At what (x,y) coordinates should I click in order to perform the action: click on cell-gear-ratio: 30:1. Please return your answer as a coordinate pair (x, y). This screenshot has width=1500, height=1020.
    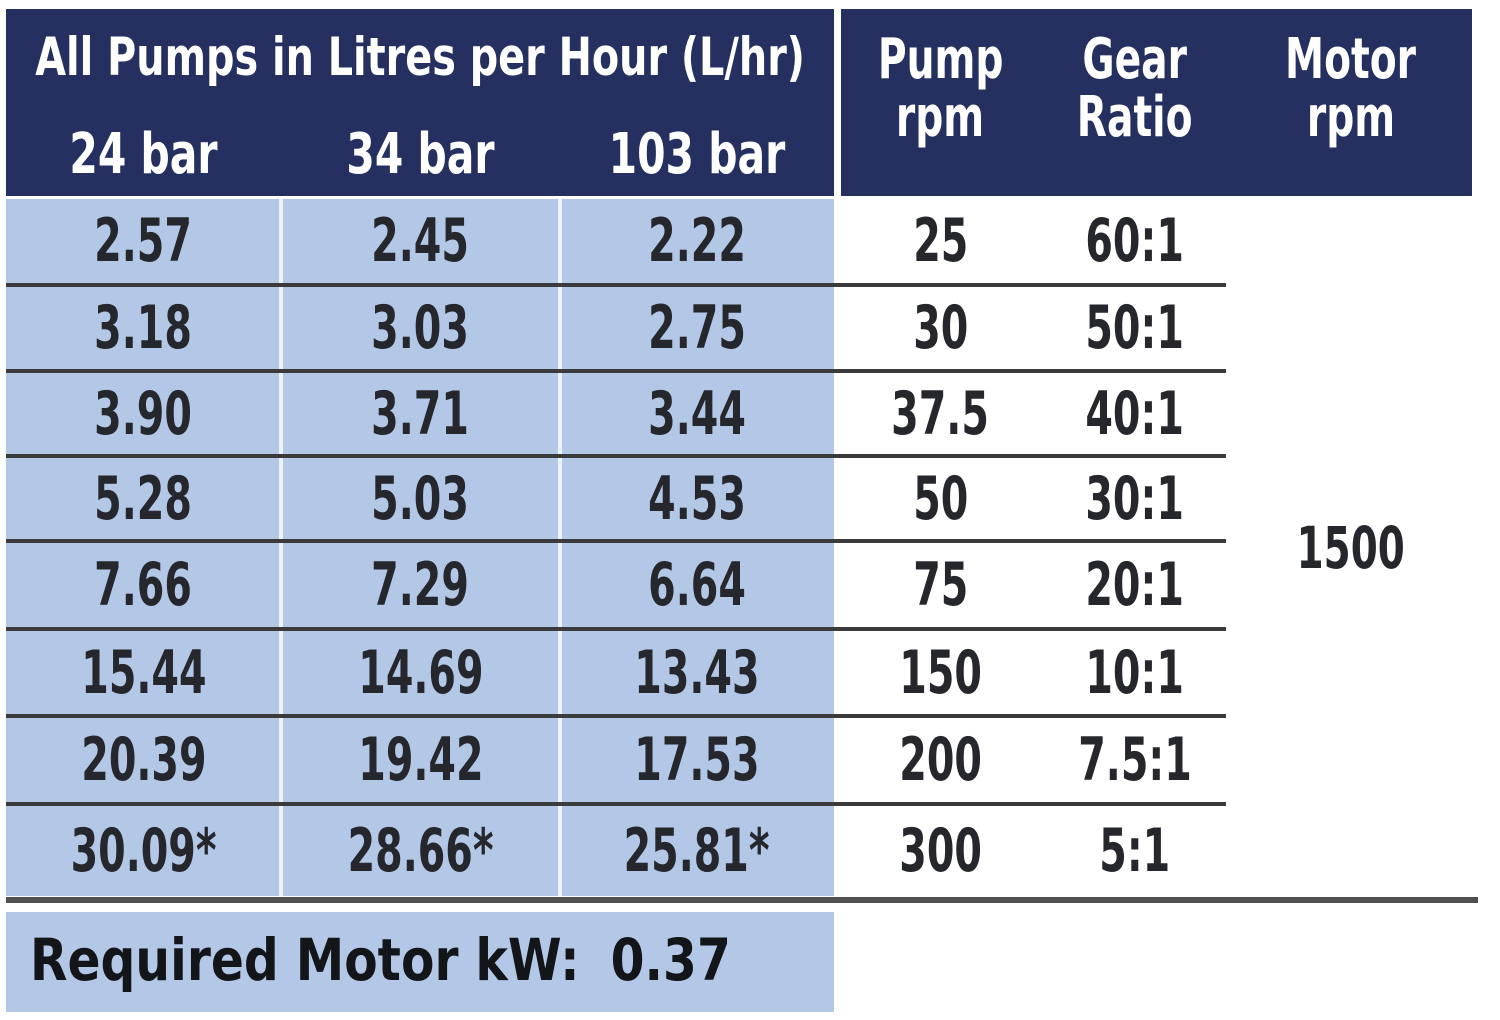
    Looking at the image, I should click on (1135, 498).